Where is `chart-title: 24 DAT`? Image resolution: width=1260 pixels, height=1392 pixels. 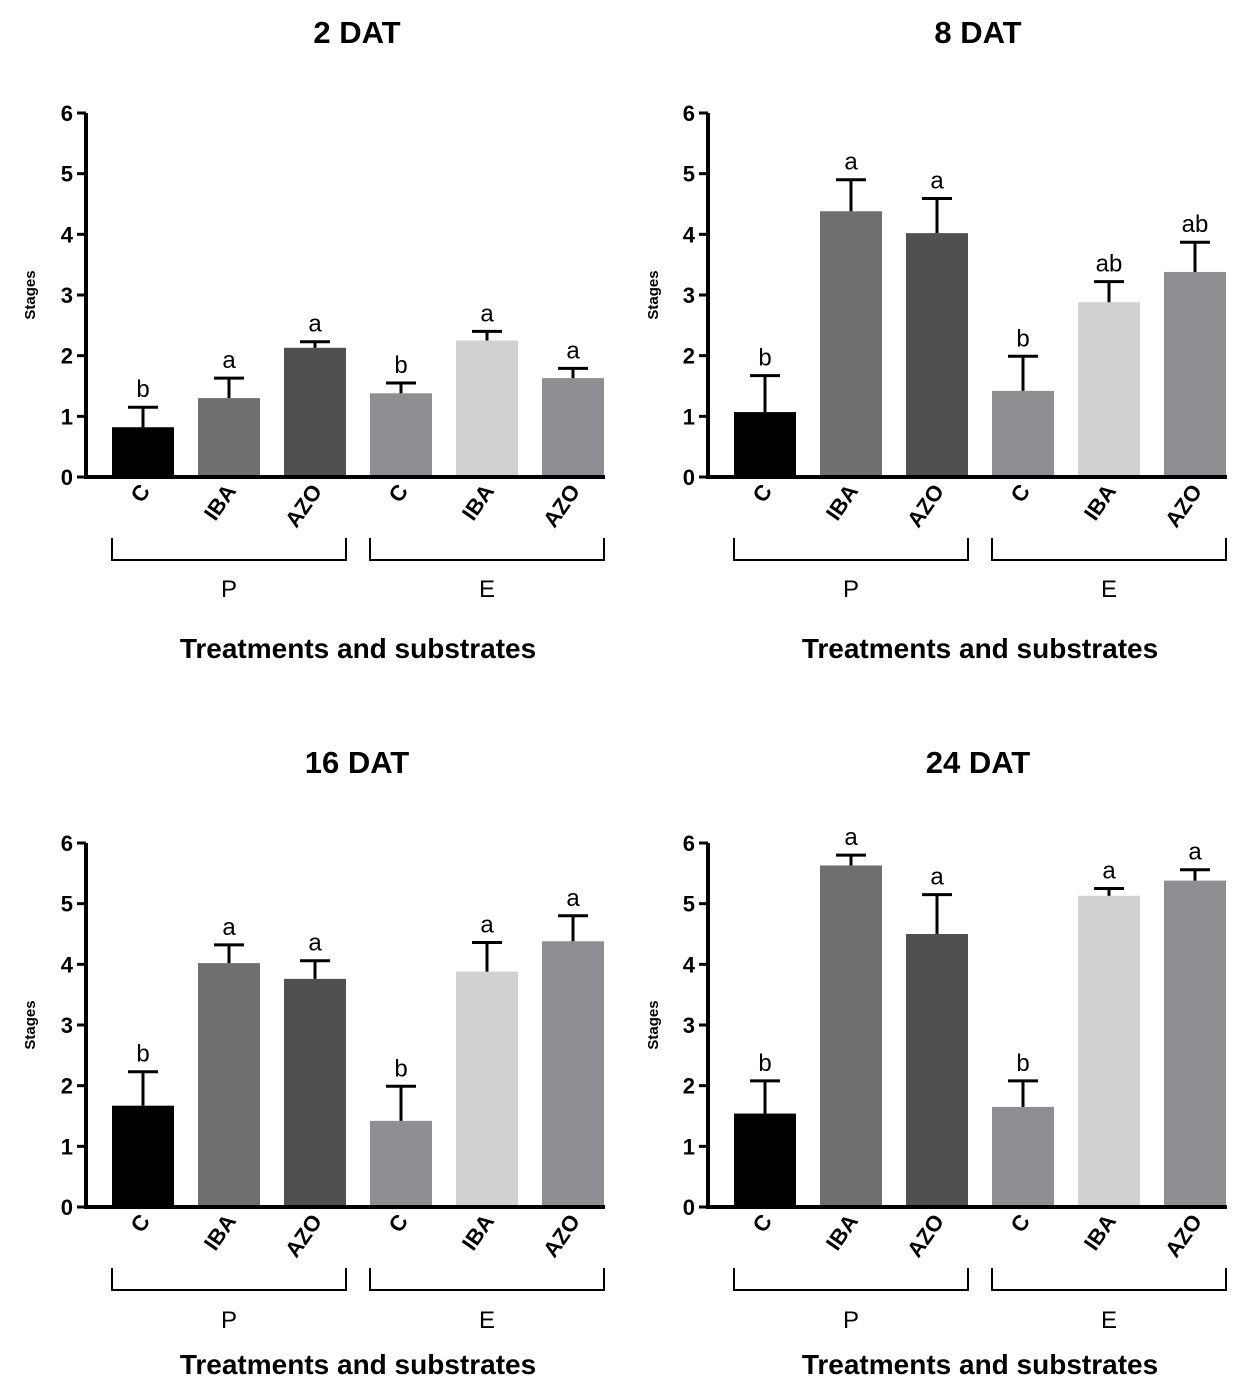
chart-title: 24 DAT is located at coordinates (978, 762).